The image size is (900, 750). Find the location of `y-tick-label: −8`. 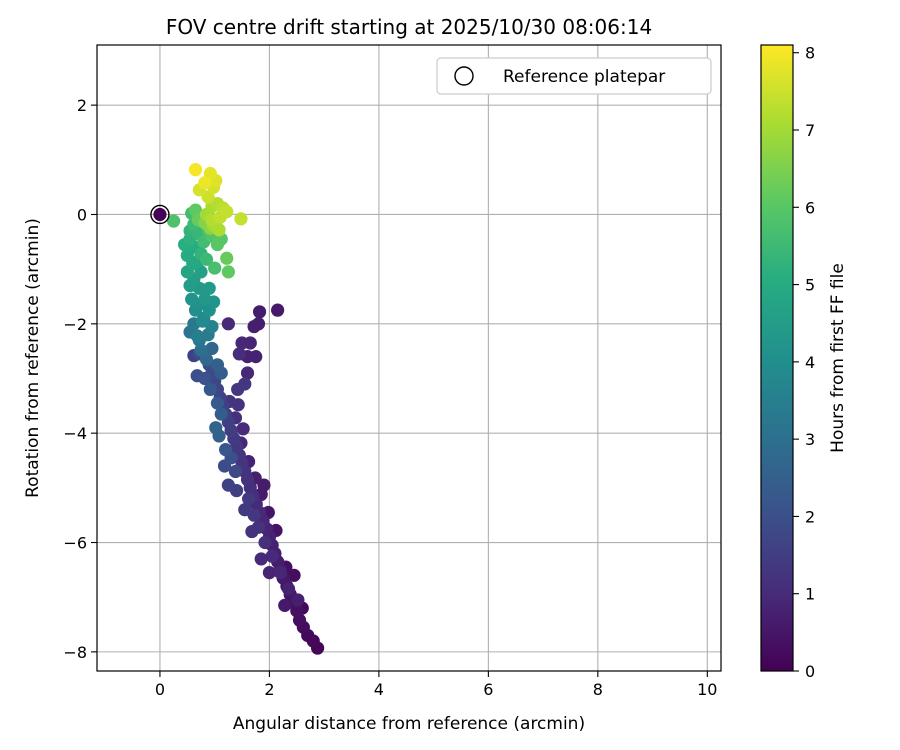

y-tick-label: −8 is located at coordinates (75, 652).